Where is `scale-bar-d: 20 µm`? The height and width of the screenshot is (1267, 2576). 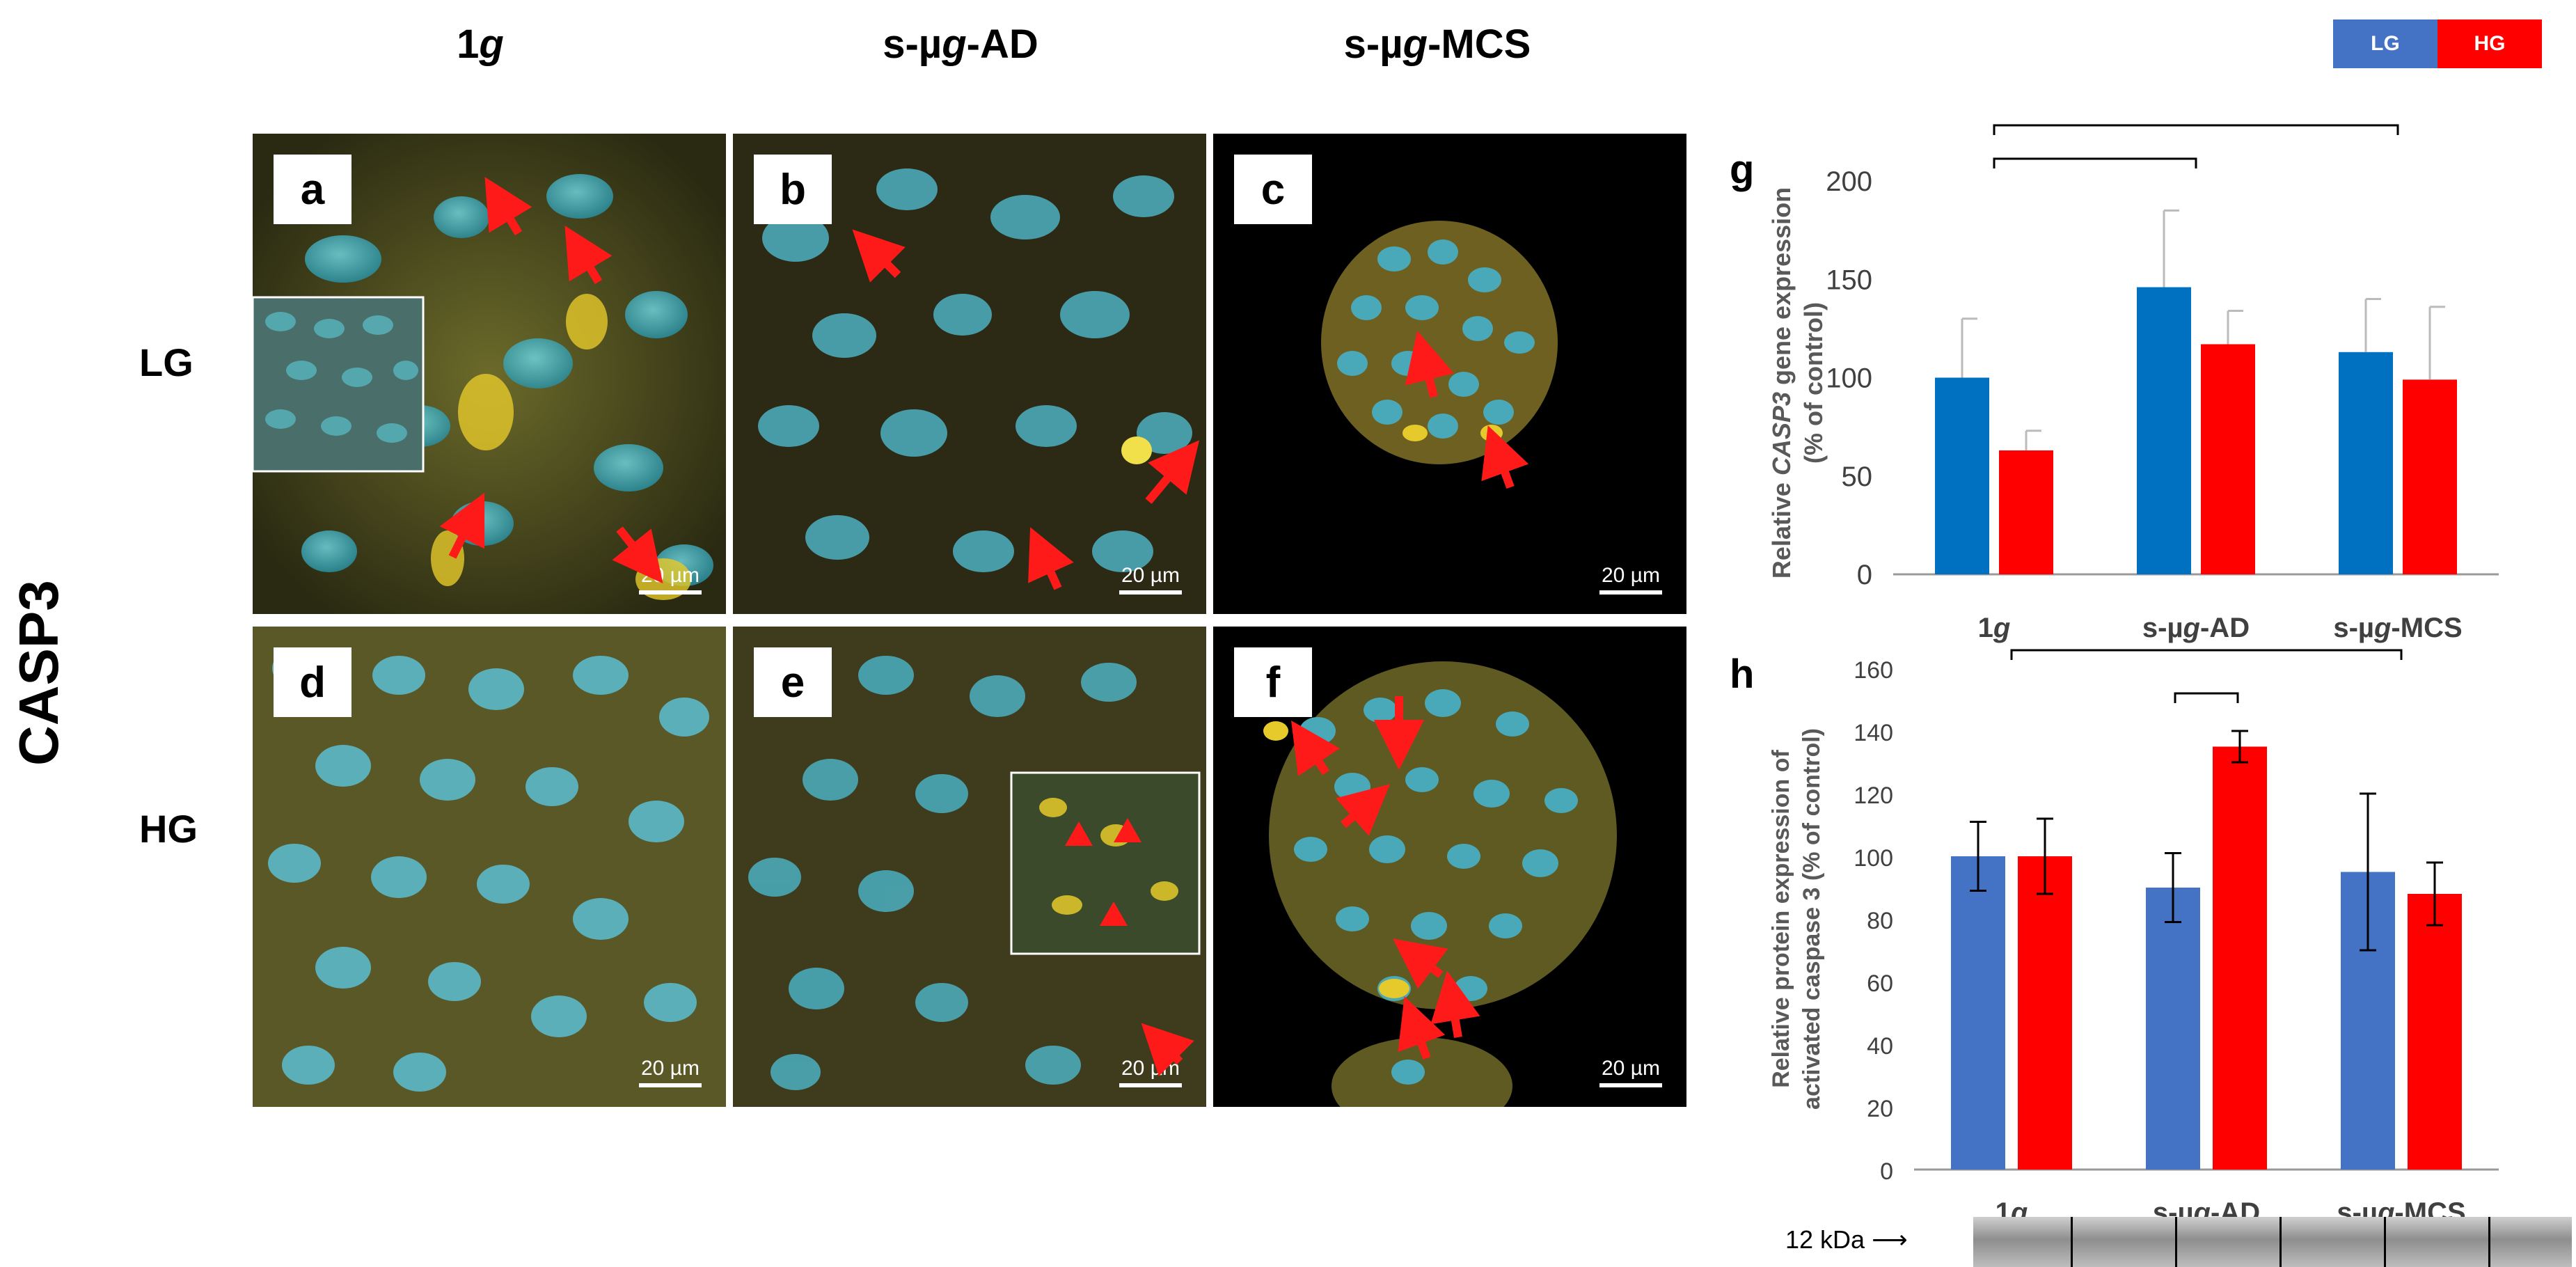 scale-bar-d: 20 µm is located at coordinates (670, 1072).